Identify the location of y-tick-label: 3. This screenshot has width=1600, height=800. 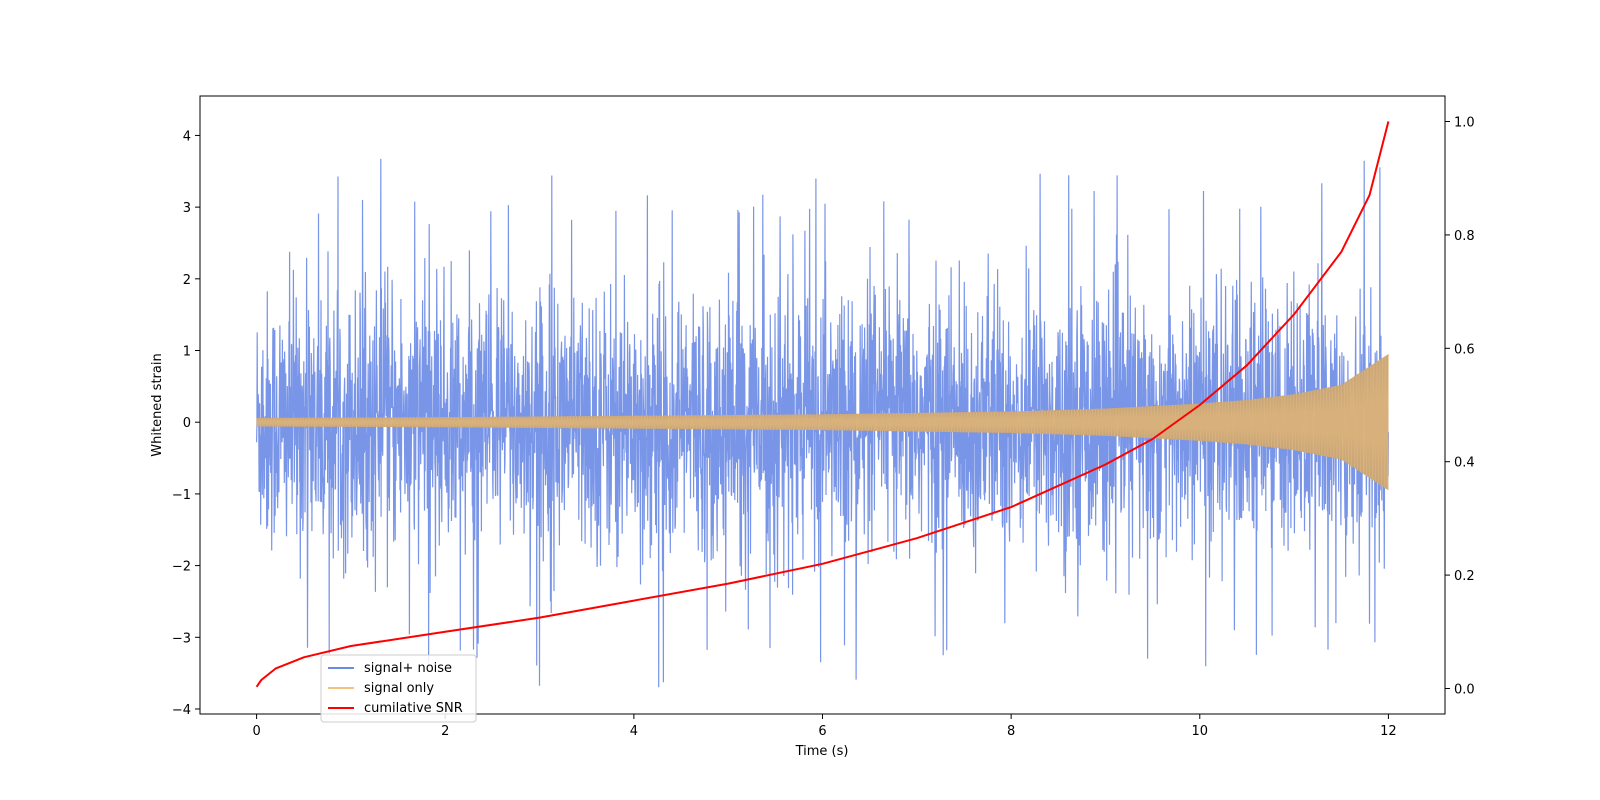
(187, 208).